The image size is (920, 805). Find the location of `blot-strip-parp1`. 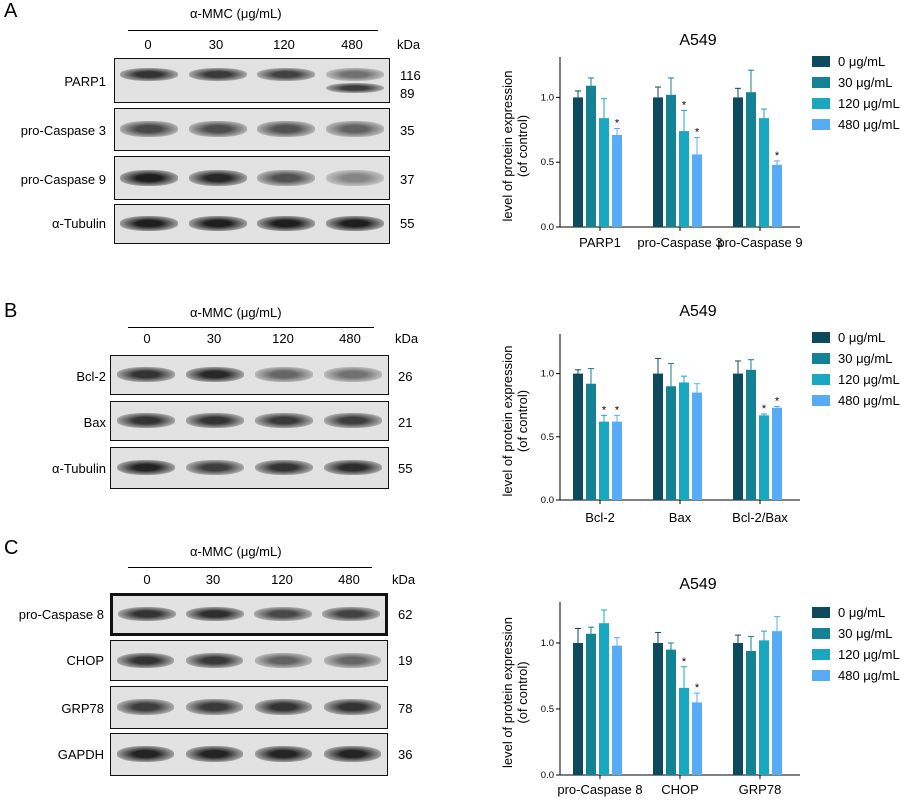

blot-strip-parp1 is located at coordinates (252, 80).